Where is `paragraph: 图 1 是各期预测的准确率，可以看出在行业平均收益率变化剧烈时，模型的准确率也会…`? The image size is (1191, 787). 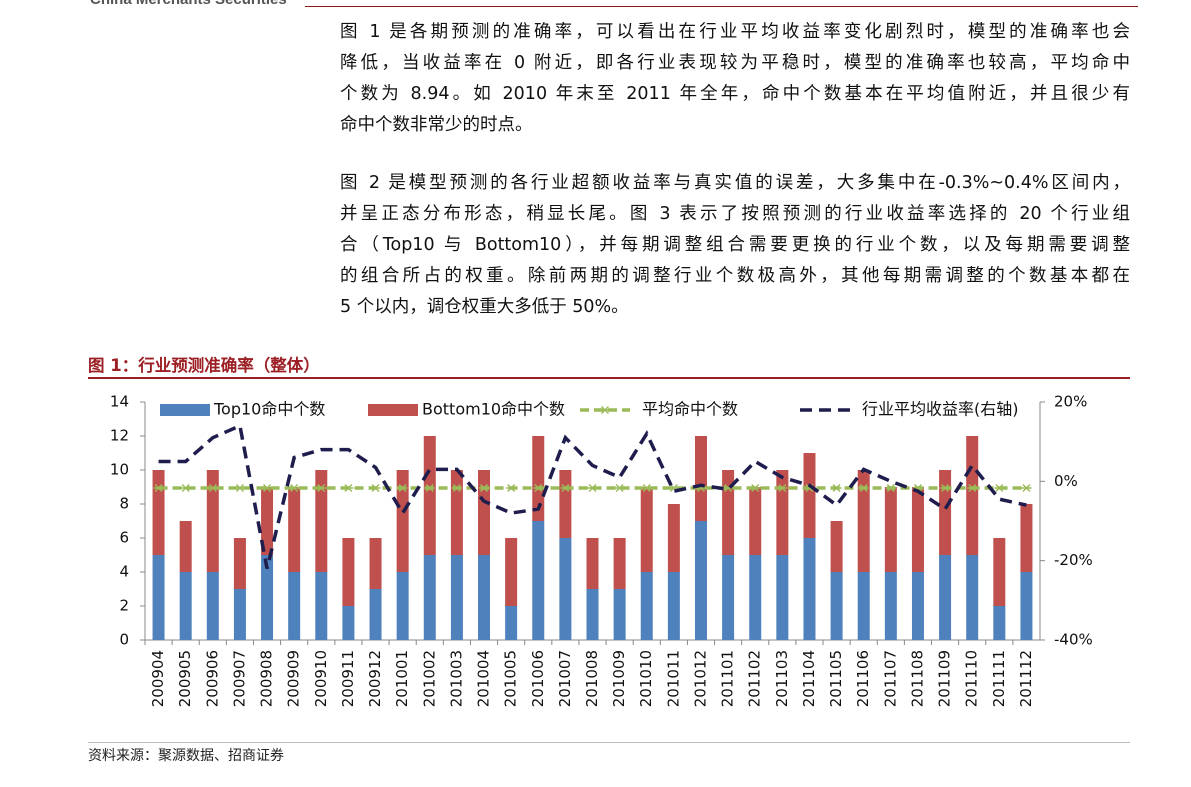 paragraph: 图 1 是各期预测的准确率，可以看出在行业平均收益率变化剧烈时，模型的准确率也会… is located at coordinates (735, 79).